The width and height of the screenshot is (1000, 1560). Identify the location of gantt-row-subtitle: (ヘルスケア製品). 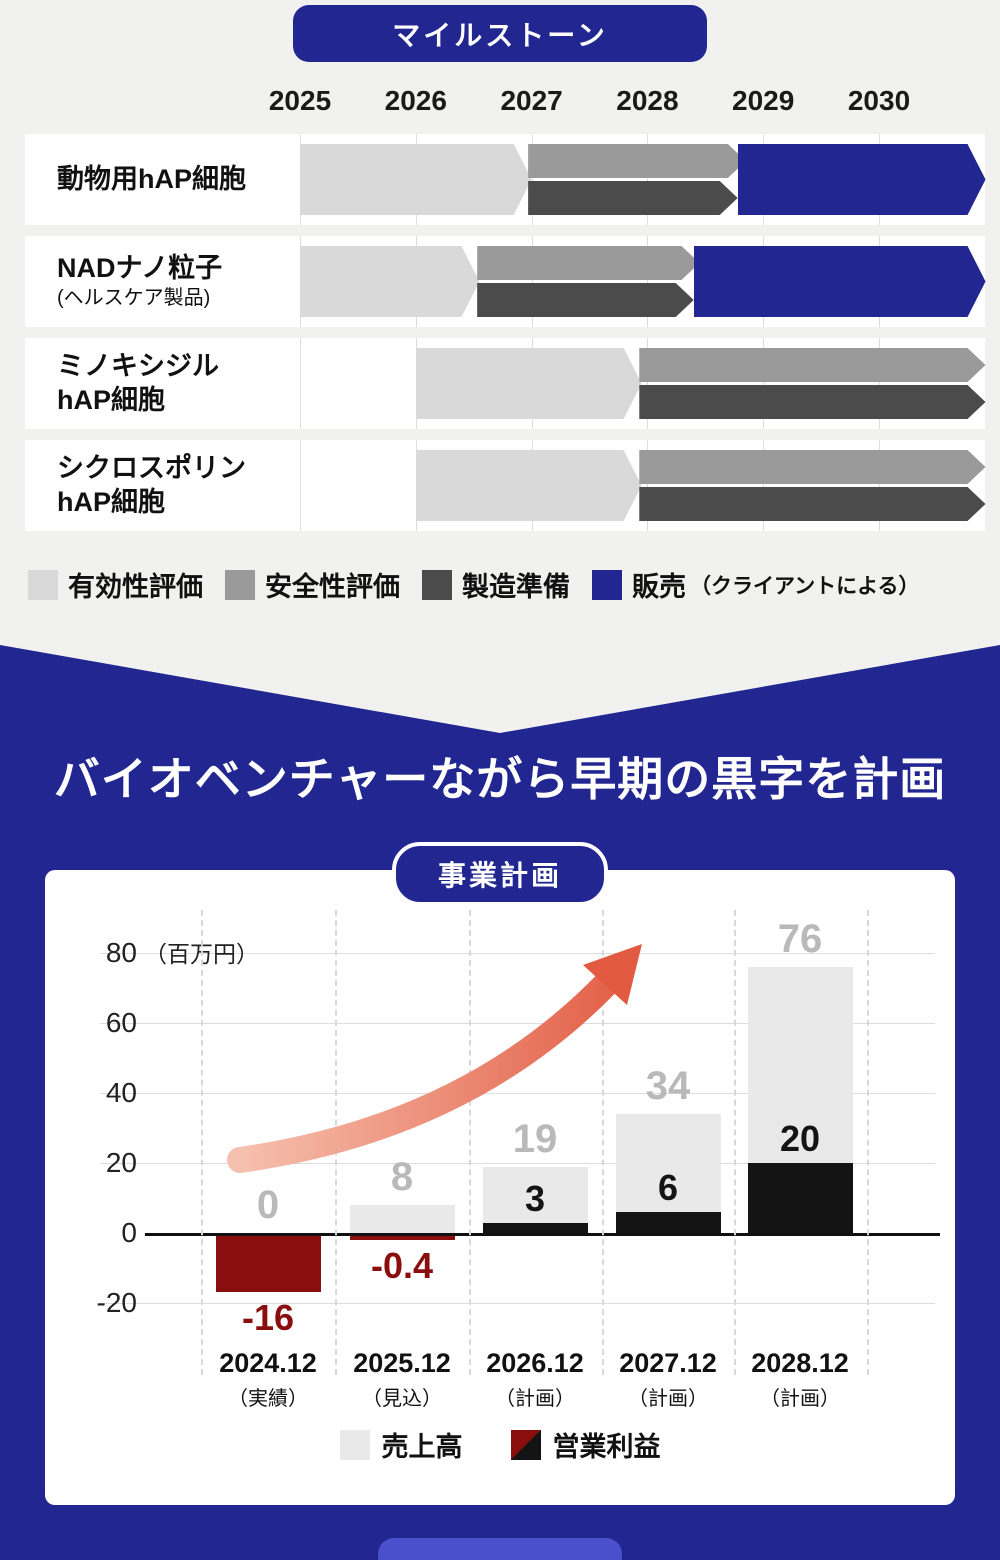
(134, 297).